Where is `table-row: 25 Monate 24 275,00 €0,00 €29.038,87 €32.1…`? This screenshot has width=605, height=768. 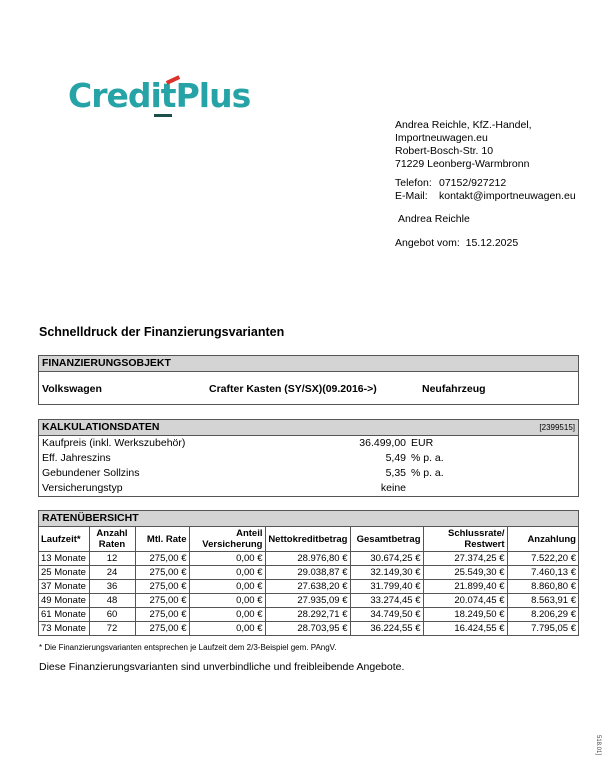 table-row: 25 Monate 24 275,00 €0,00 €29.038,87 €32.1… is located at coordinates (308, 572).